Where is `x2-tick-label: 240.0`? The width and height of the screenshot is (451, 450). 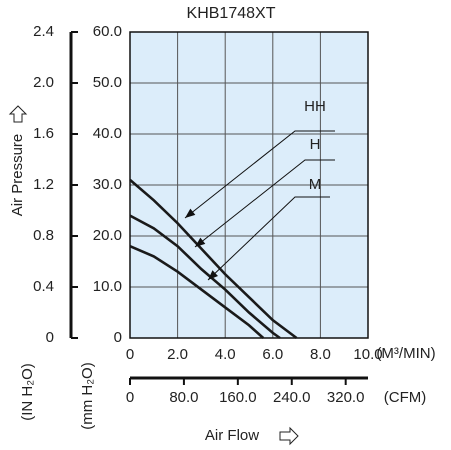 x2-tick-label: 240.0 is located at coordinates (292, 397).